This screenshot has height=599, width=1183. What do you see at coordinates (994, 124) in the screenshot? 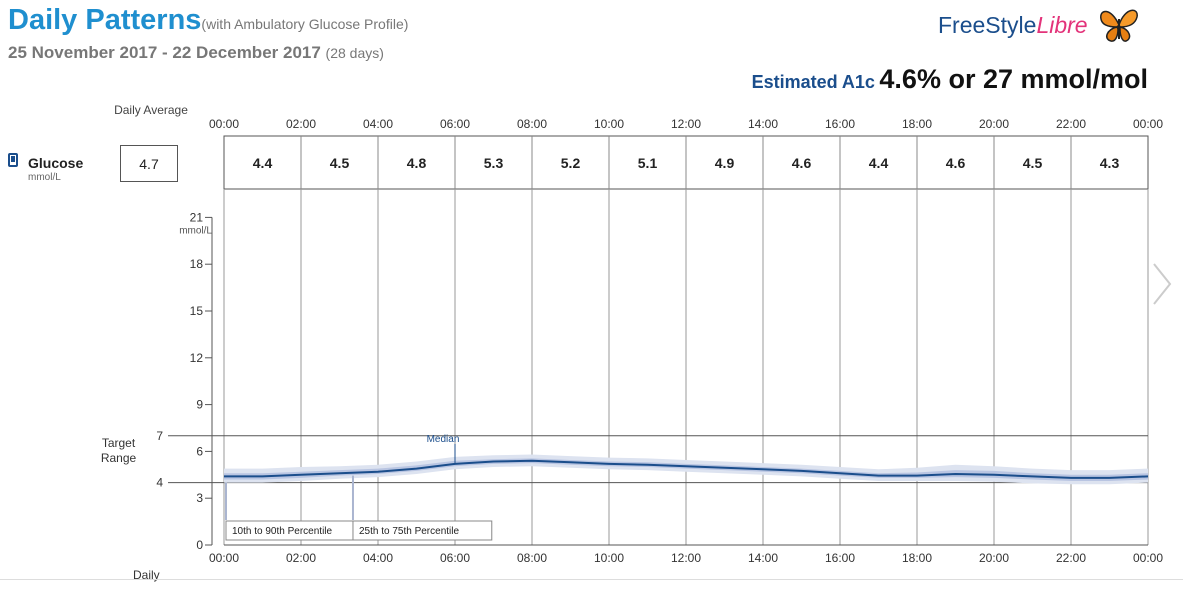
I see `top-time-label: 20:00` at bounding box center [994, 124].